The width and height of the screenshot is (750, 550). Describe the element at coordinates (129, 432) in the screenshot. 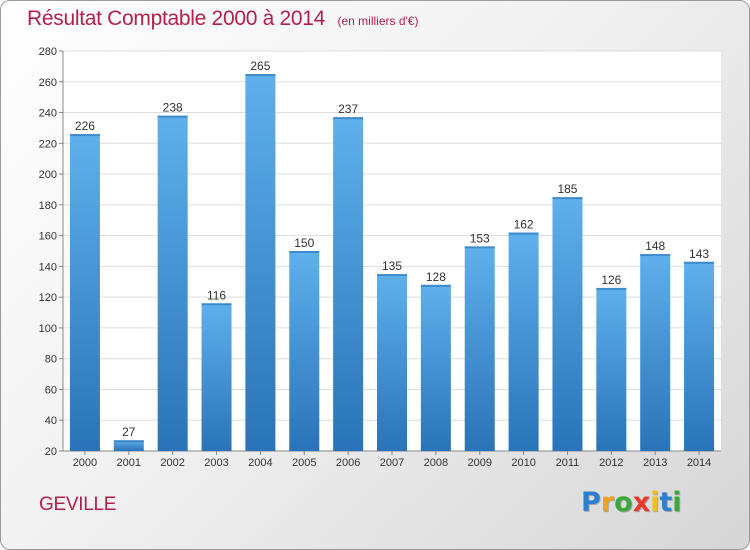

I see `data-label: 27` at that location.